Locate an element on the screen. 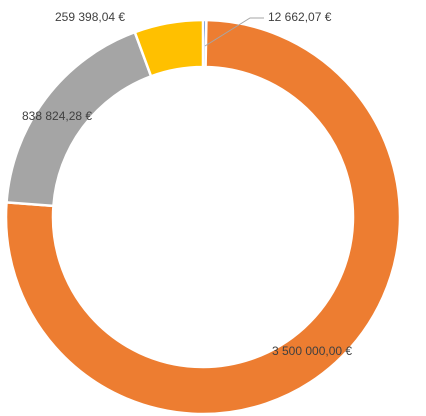 The height and width of the screenshot is (416, 426). data-label: 838 824,28 € is located at coordinates (57, 116).